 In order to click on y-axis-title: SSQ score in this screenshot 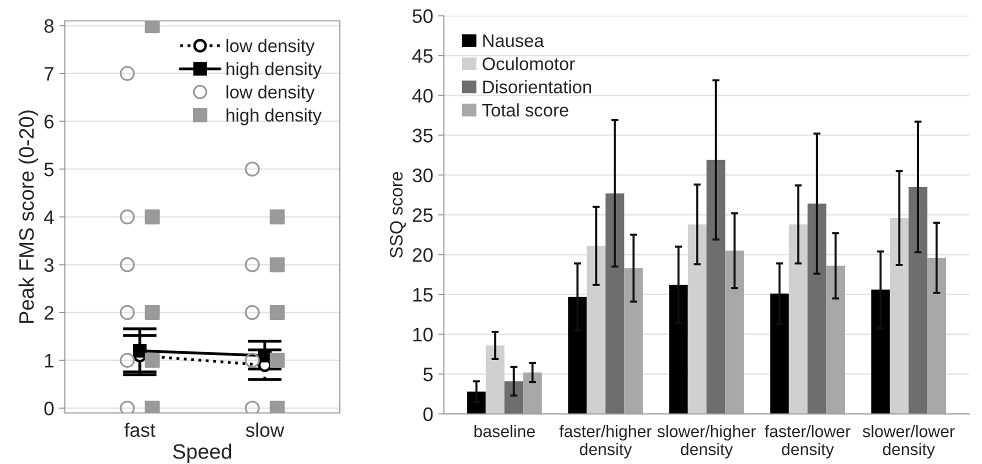, I will do `click(398, 215)`.